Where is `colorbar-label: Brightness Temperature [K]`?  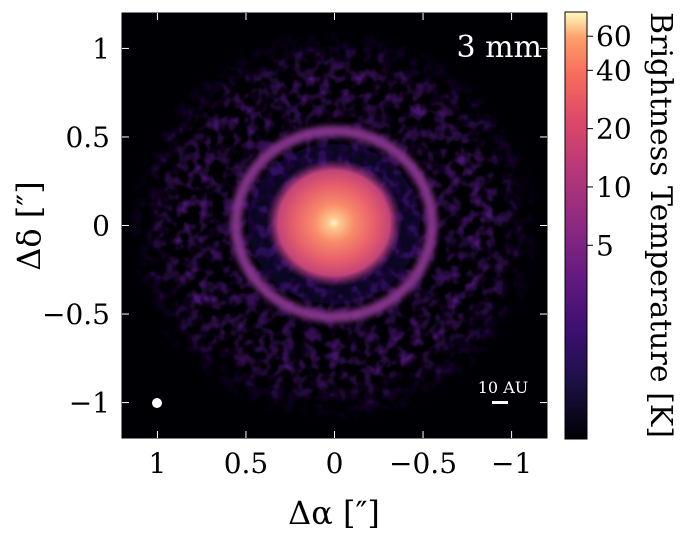
colorbar-label: Brightness Temperature [K] is located at coordinates (660, 225).